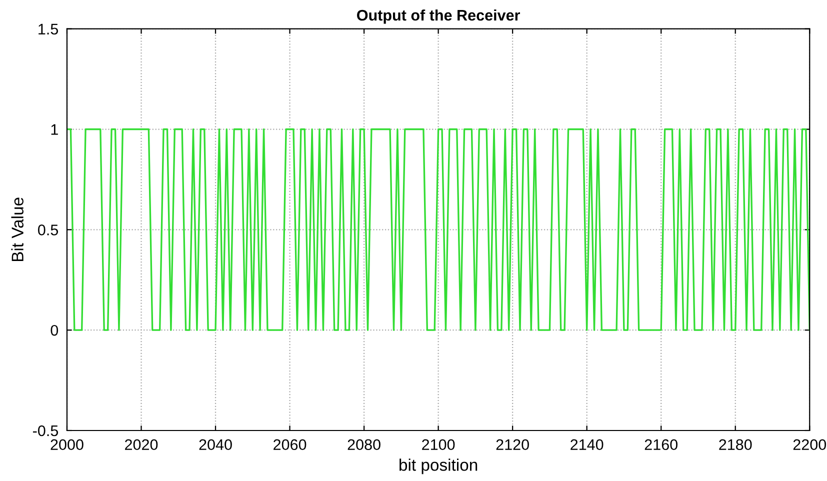 The image size is (827, 481). What do you see at coordinates (439, 466) in the screenshot?
I see `x-axis-title: bit position` at bounding box center [439, 466].